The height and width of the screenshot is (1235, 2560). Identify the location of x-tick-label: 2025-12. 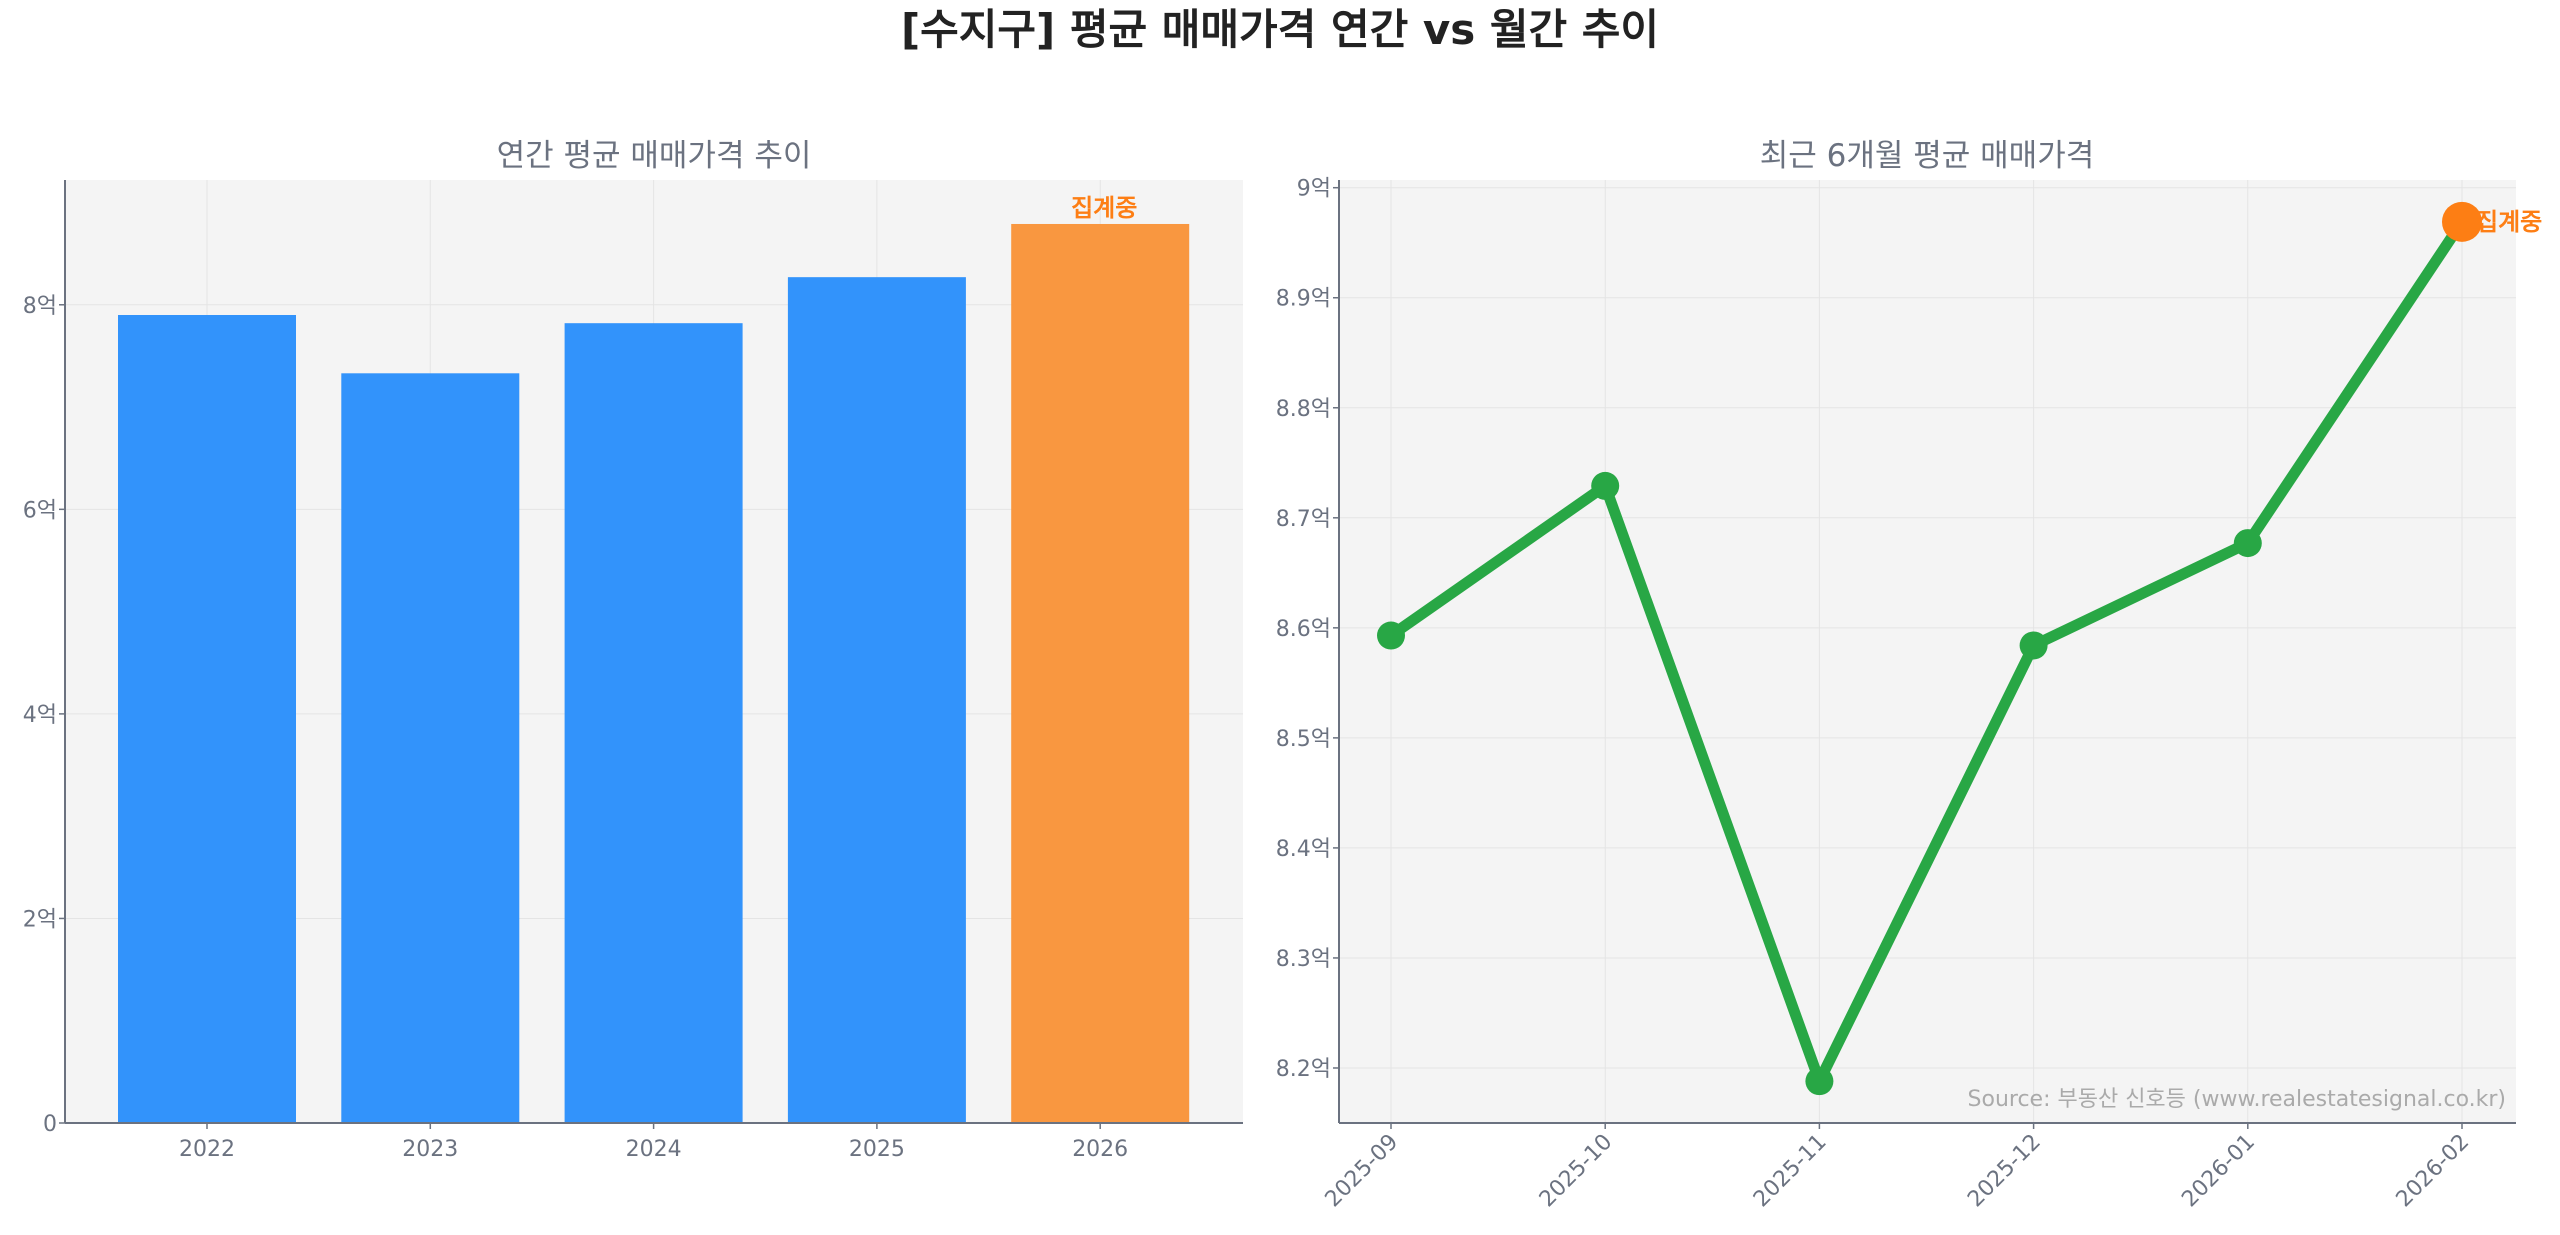
(2004, 1171).